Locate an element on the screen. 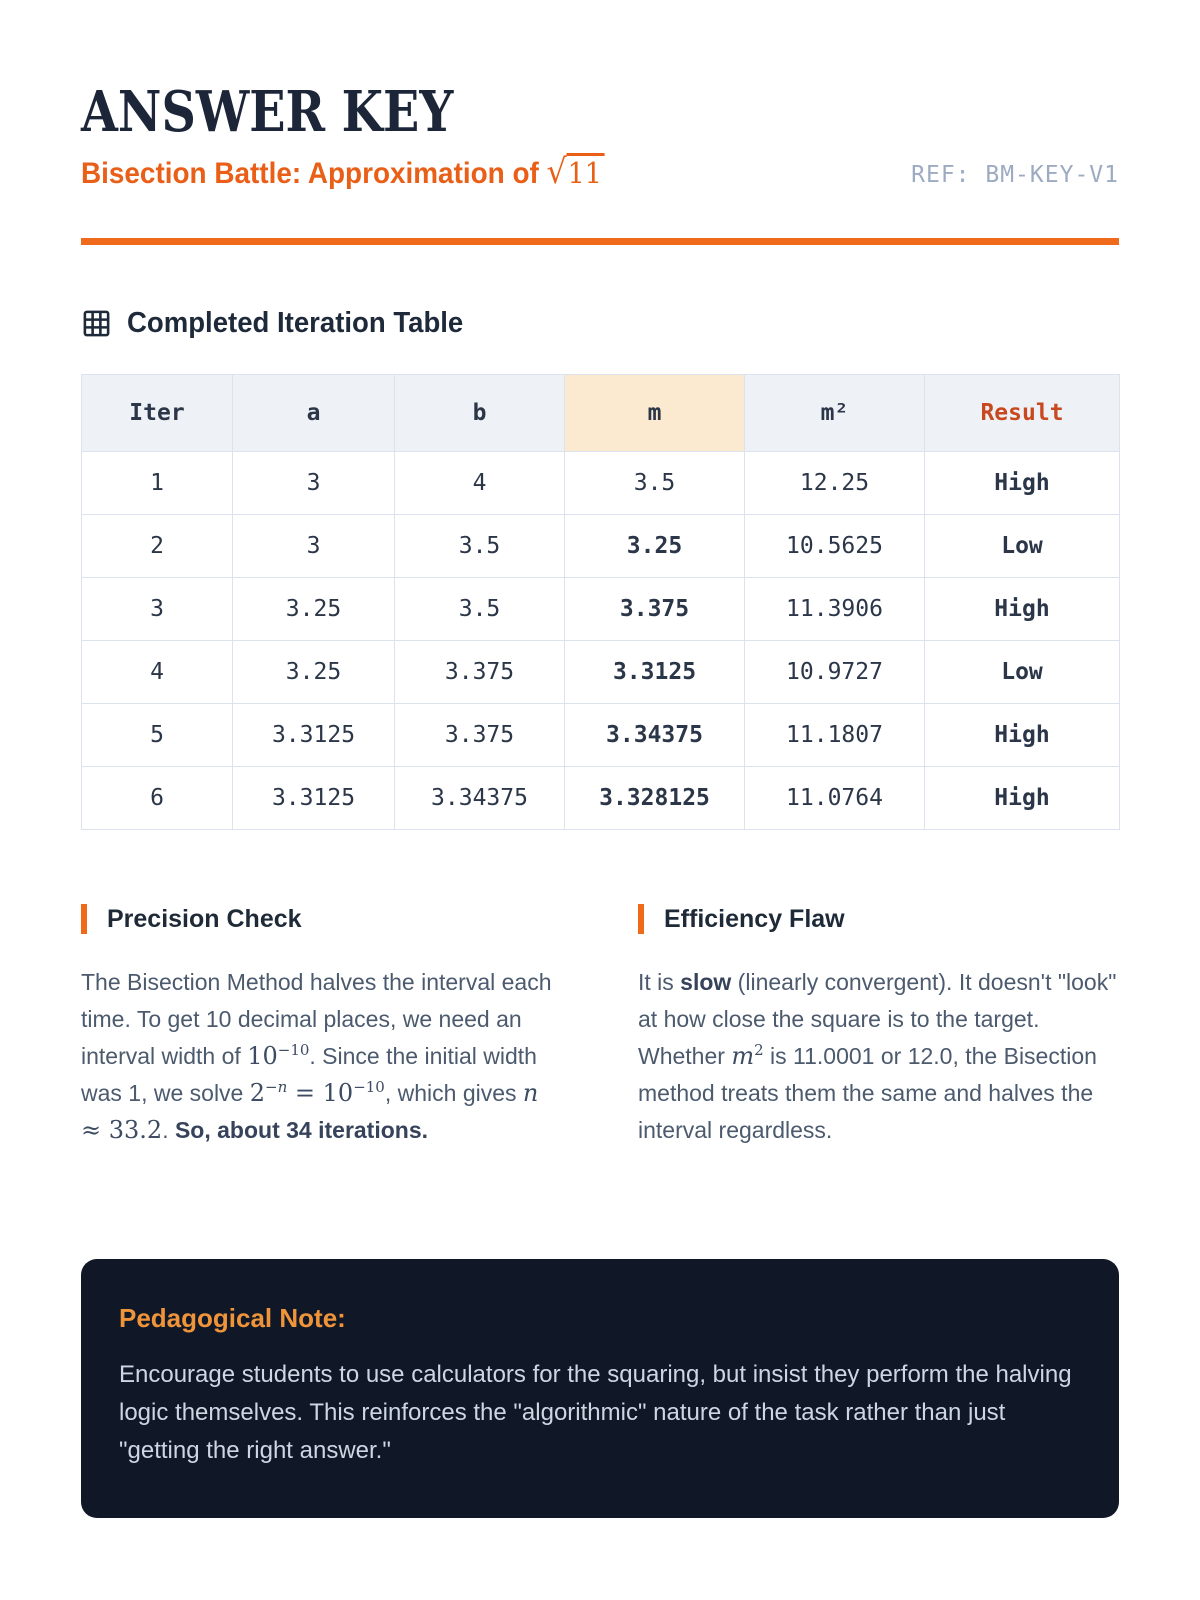 Image resolution: width=1200 pixels, height=1600 pixels. page-subtitle: Bisection Battle: Approximation of √11 is located at coordinates (362, 172).